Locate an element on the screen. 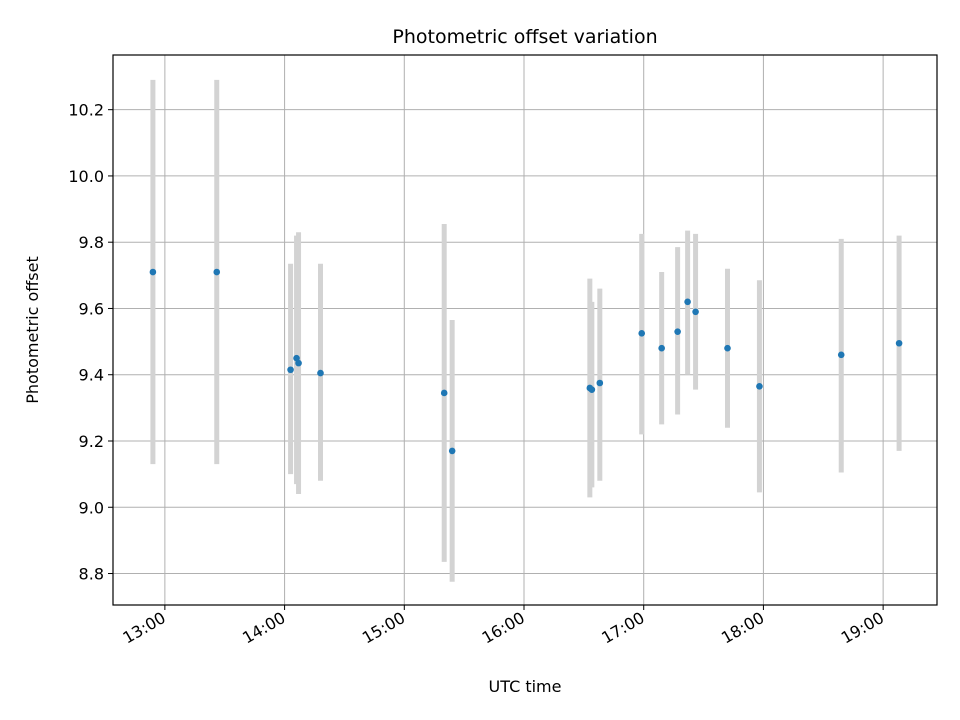 The image size is (960, 720). y-tick-label: 8.8 is located at coordinates (91, 574).